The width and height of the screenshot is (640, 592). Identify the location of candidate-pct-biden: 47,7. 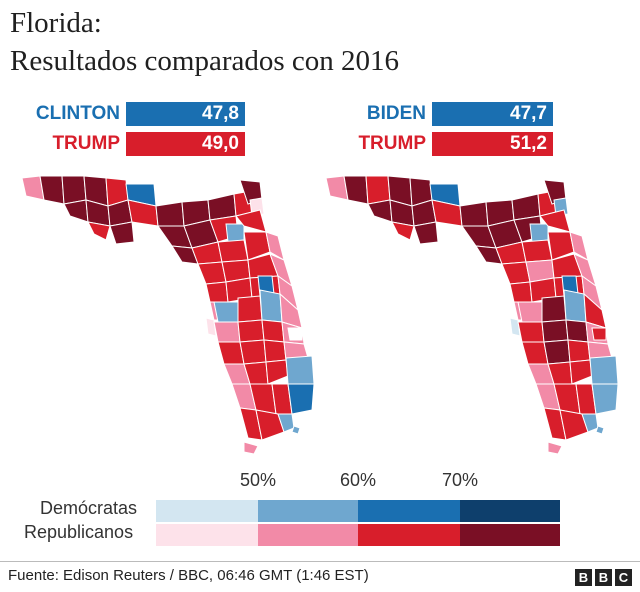
(492, 114).